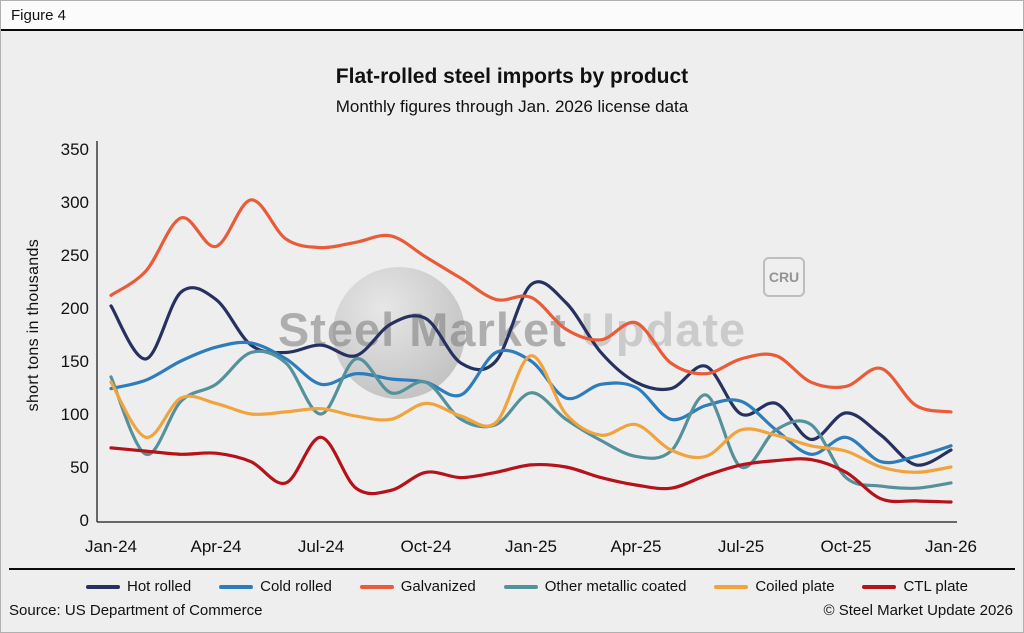 The width and height of the screenshot is (1024, 633). I want to click on x-tick-label: Apr-24, so click(215, 546).